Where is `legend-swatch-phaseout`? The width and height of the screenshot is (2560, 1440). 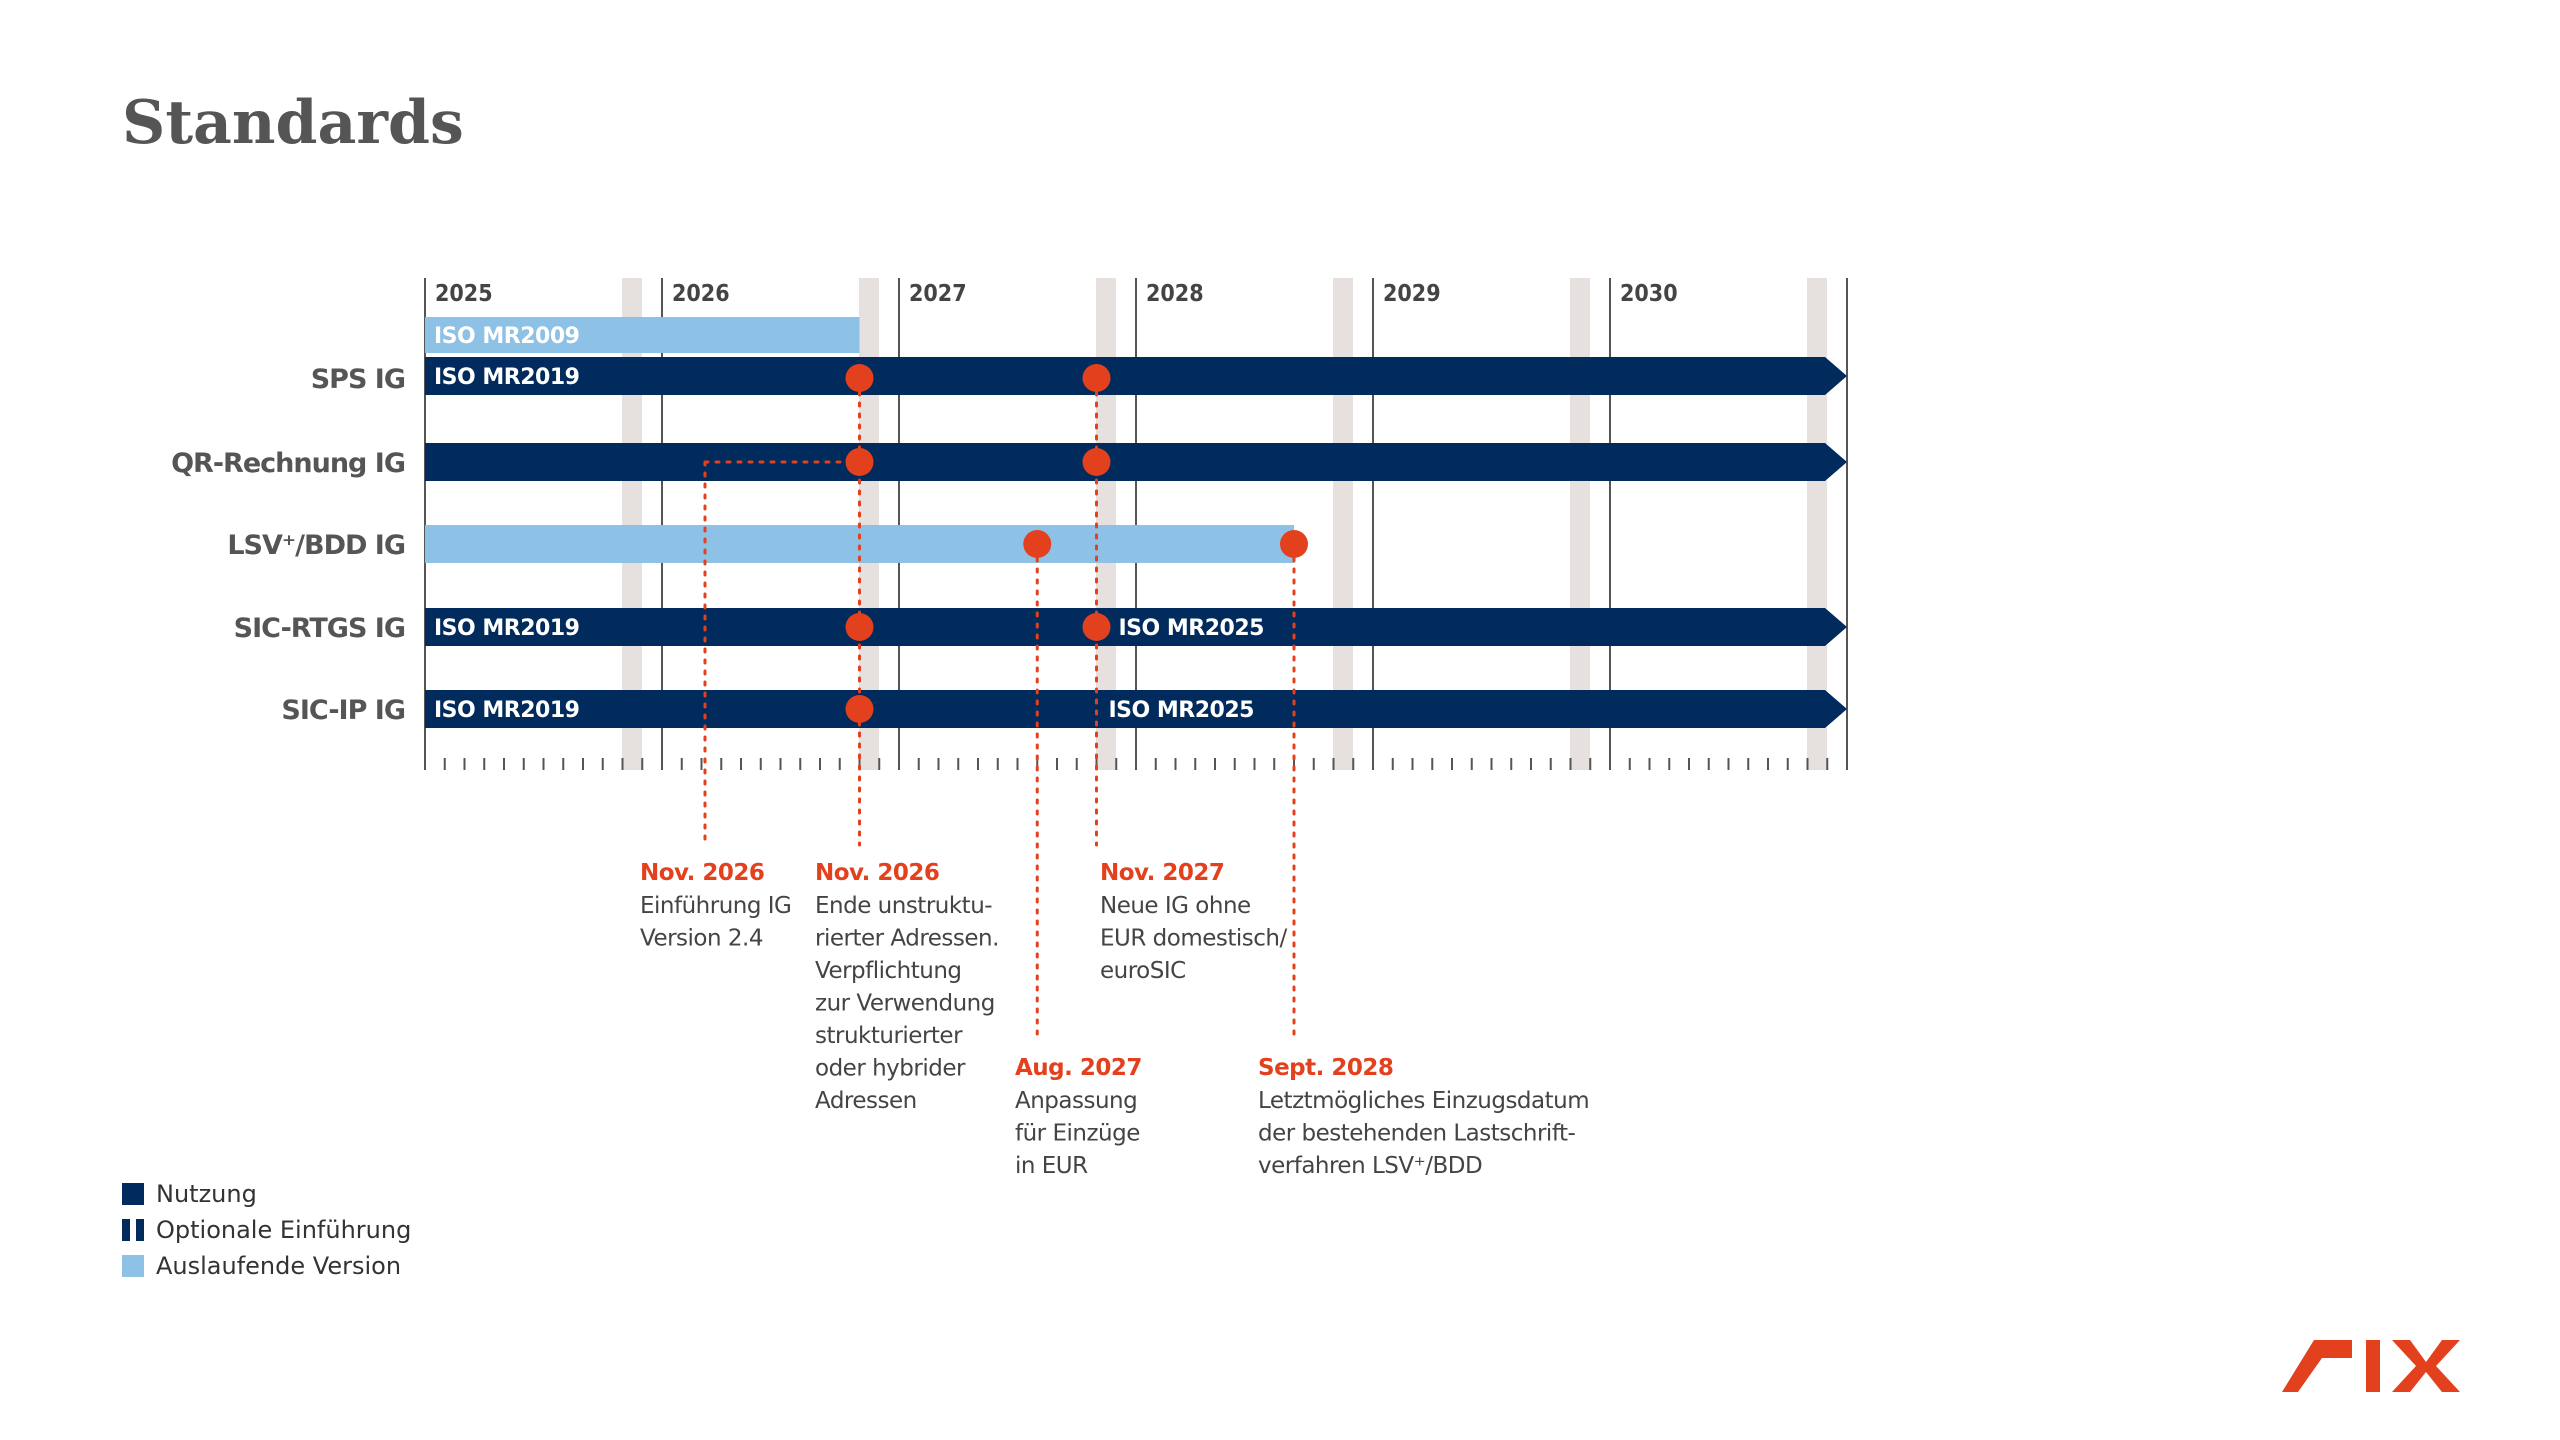
legend-swatch-phaseout is located at coordinates (133, 1266).